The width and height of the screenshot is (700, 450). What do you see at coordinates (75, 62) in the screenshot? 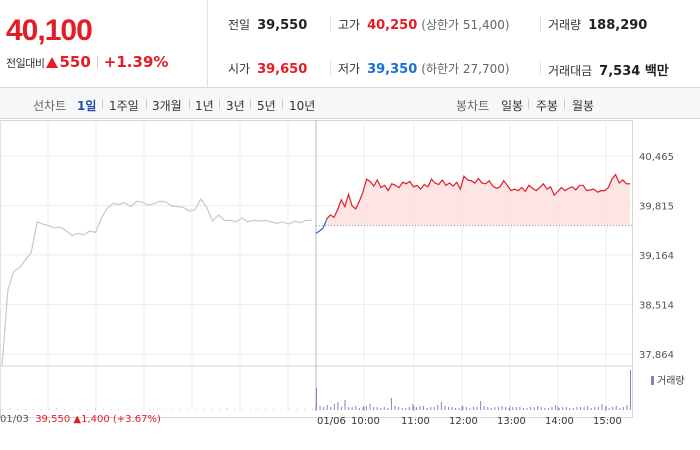
I see `change-amount: 550` at bounding box center [75, 62].